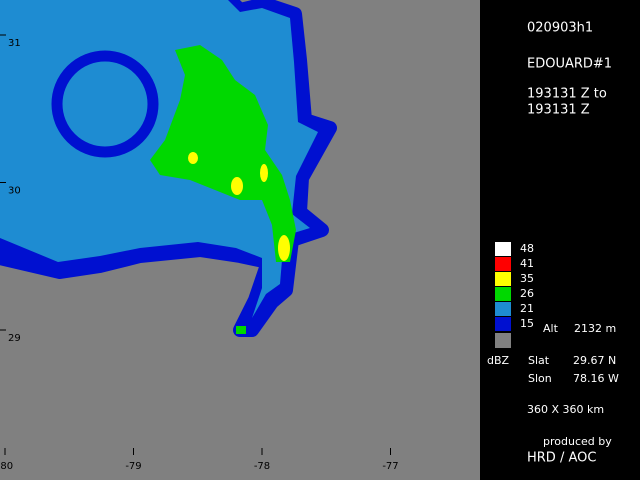  What do you see at coordinates (551, 328) in the screenshot?
I see `alt-label: Alt` at bounding box center [551, 328].